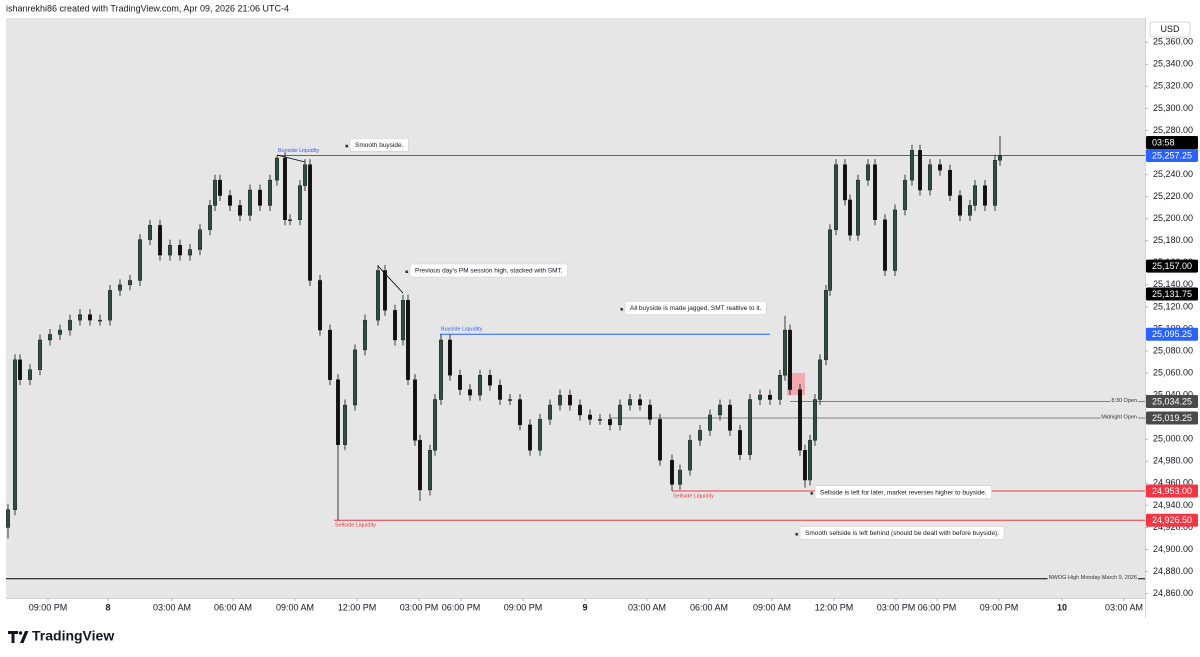  What do you see at coordinates (834, 607) in the screenshot?
I see `x-tick-label: 12:00 PM` at bounding box center [834, 607].